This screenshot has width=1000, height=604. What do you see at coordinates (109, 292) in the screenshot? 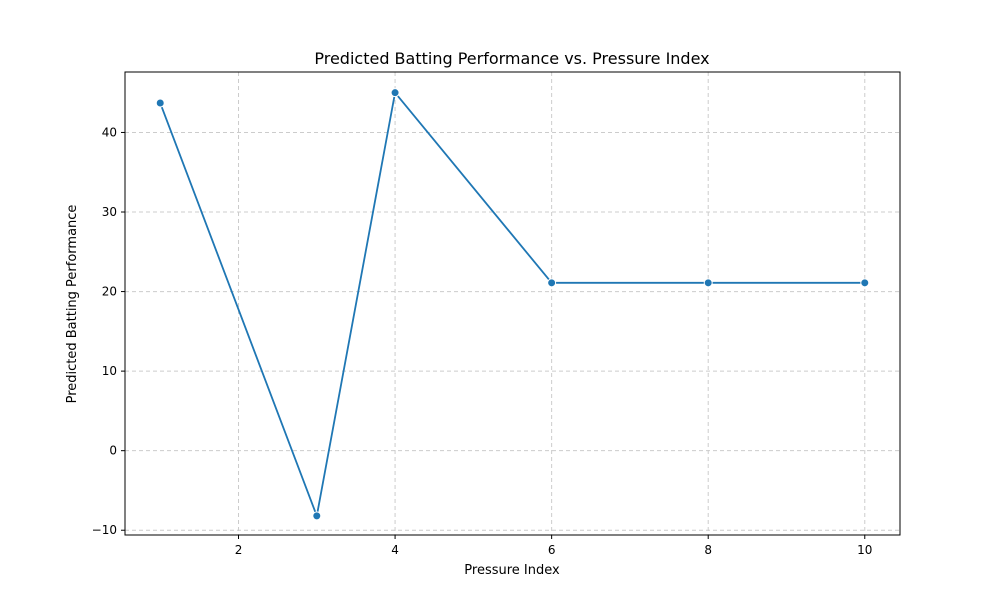
I see `y-tick-label: 20` at bounding box center [109, 292].